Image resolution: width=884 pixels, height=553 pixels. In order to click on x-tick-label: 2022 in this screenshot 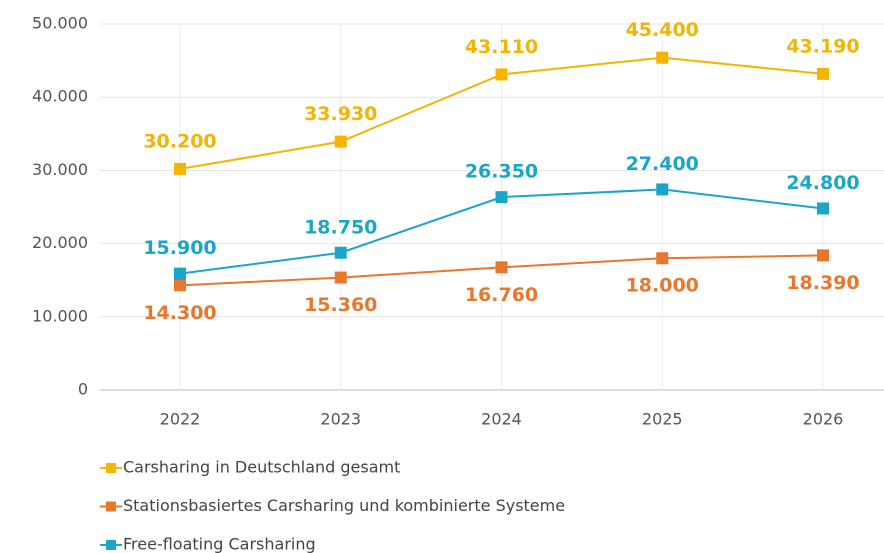, I will do `click(180, 419)`.